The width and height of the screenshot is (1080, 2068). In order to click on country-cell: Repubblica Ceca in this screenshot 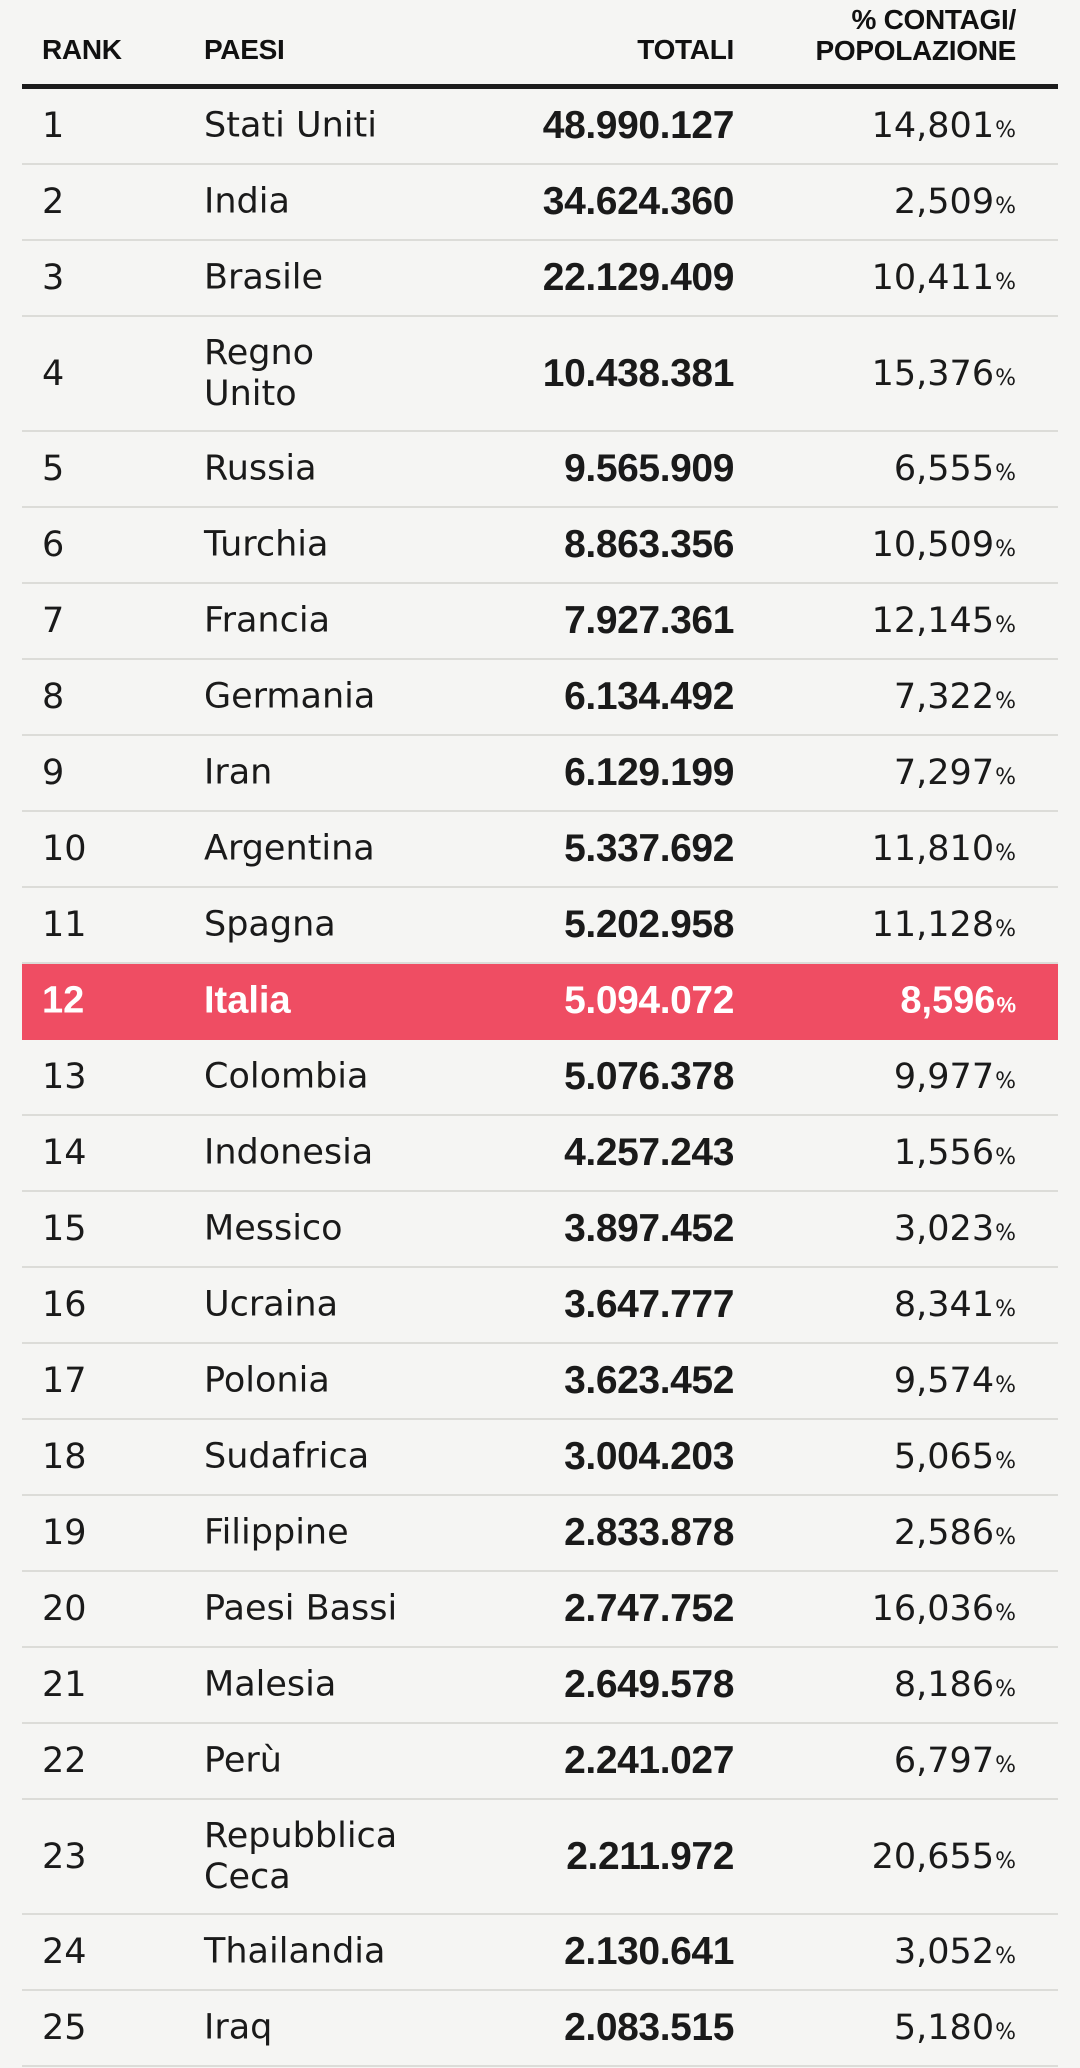, I will do `click(301, 1856)`.